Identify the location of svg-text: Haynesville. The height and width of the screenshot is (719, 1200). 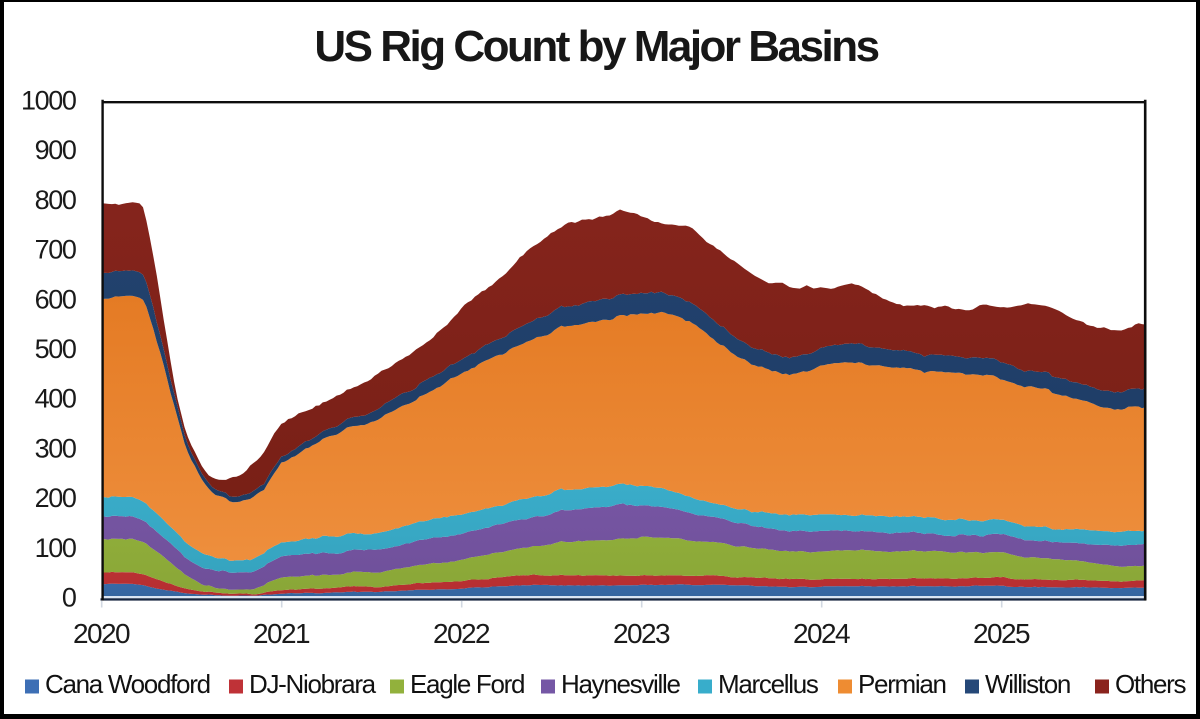
(620, 684).